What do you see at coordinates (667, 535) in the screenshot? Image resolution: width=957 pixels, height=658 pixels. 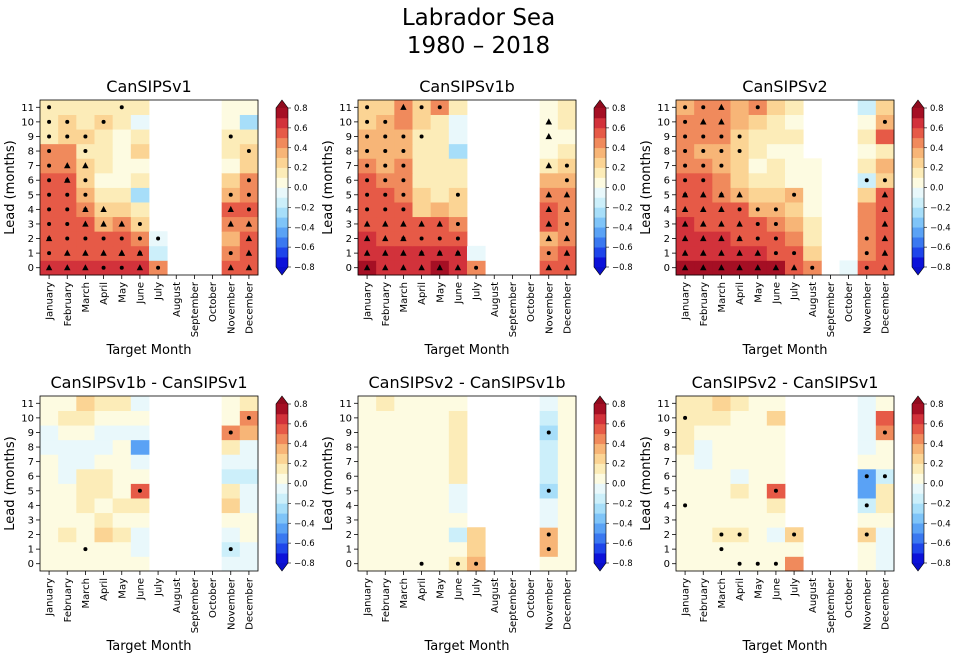 I see `y-tick-label: 2` at bounding box center [667, 535].